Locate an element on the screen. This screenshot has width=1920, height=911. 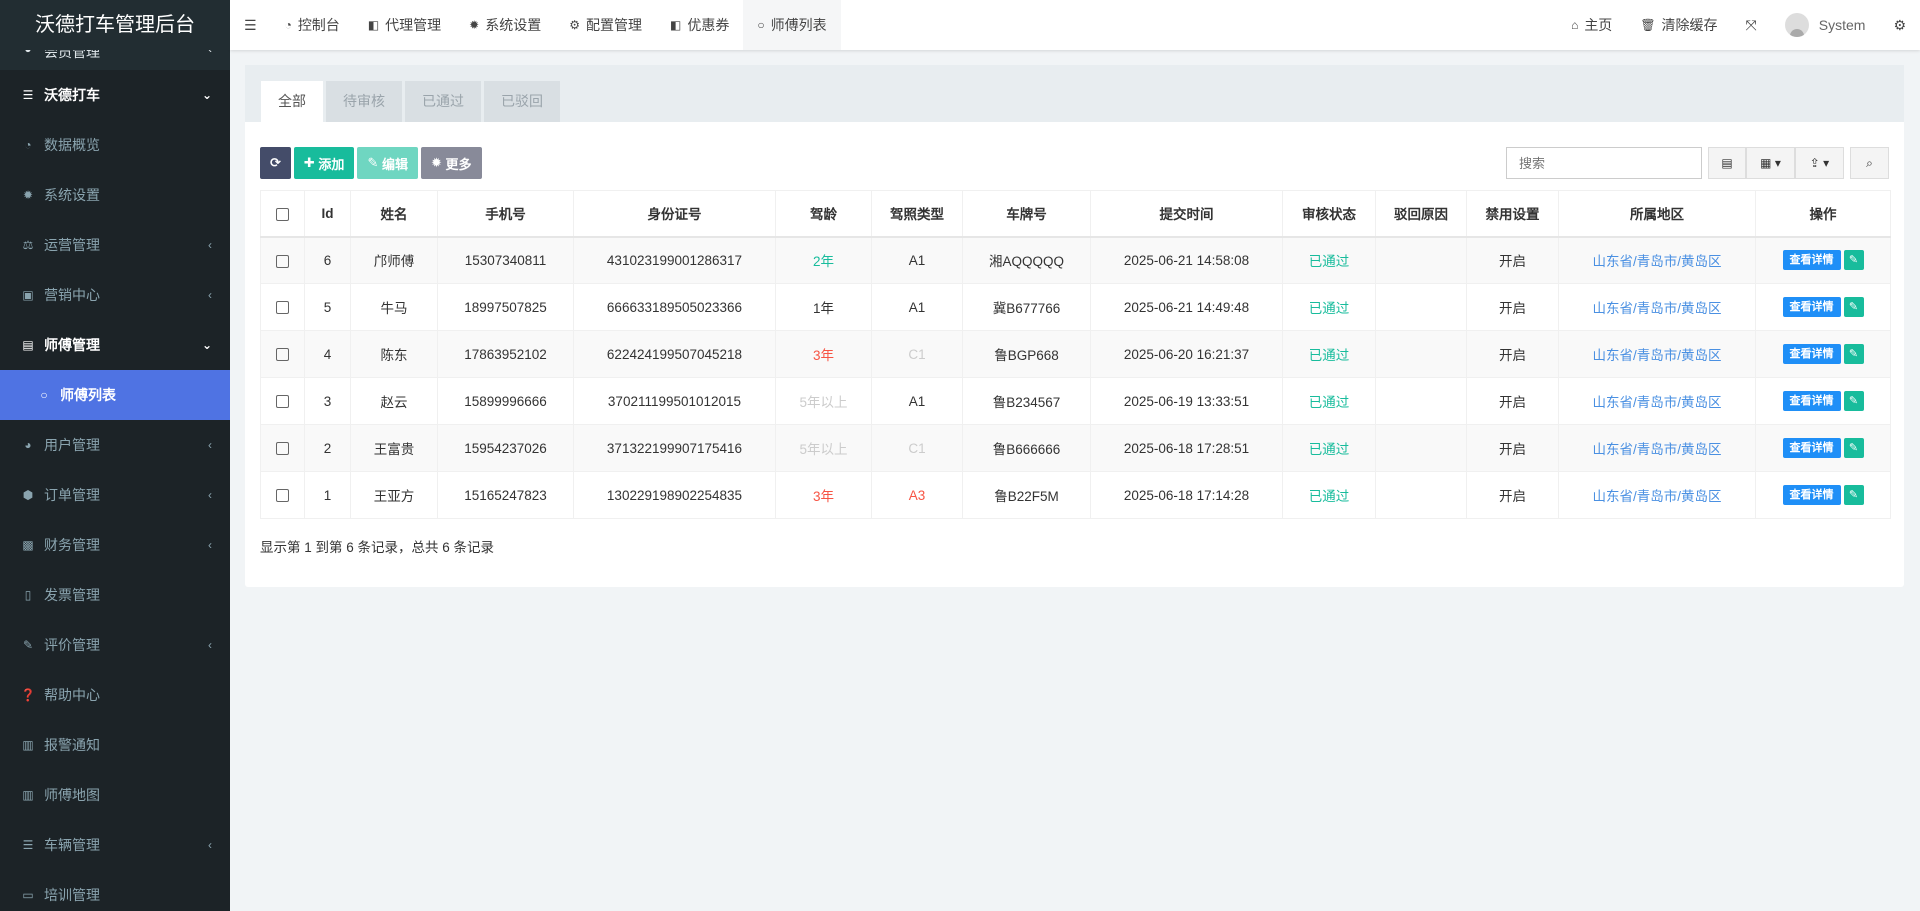
sidebar-item-label: 运营管理 is located at coordinates (72, 245).